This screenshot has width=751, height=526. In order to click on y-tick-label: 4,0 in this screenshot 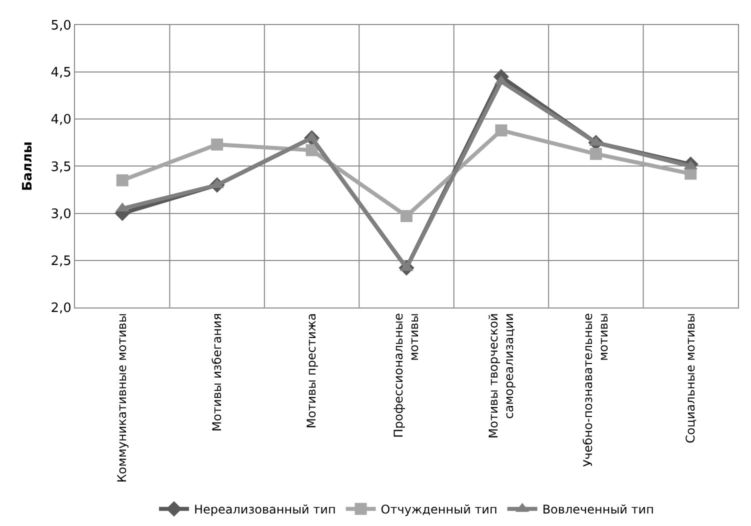, I will do `click(61, 120)`.